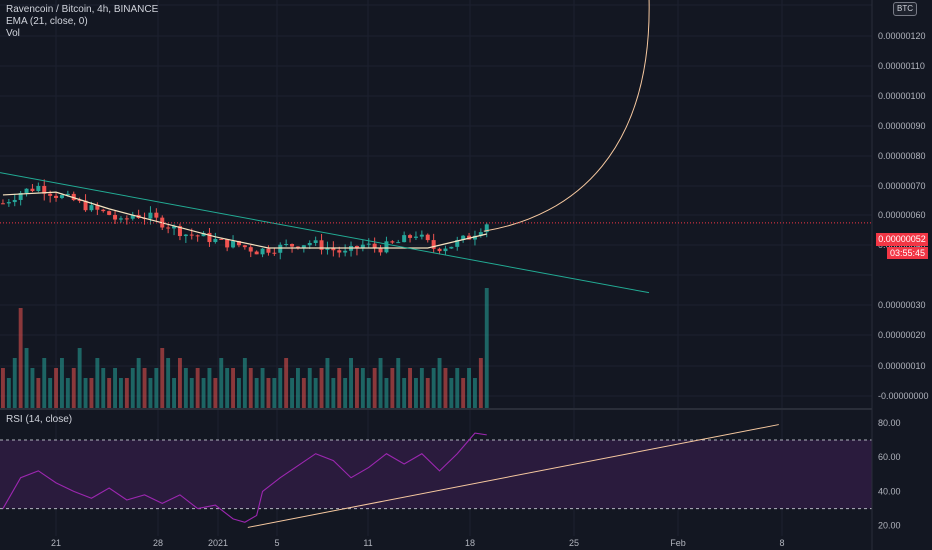 The height and width of the screenshot is (550, 932). Describe the element at coordinates (902, 305) in the screenshot. I see `price-axis-label: 0.00000030` at that location.